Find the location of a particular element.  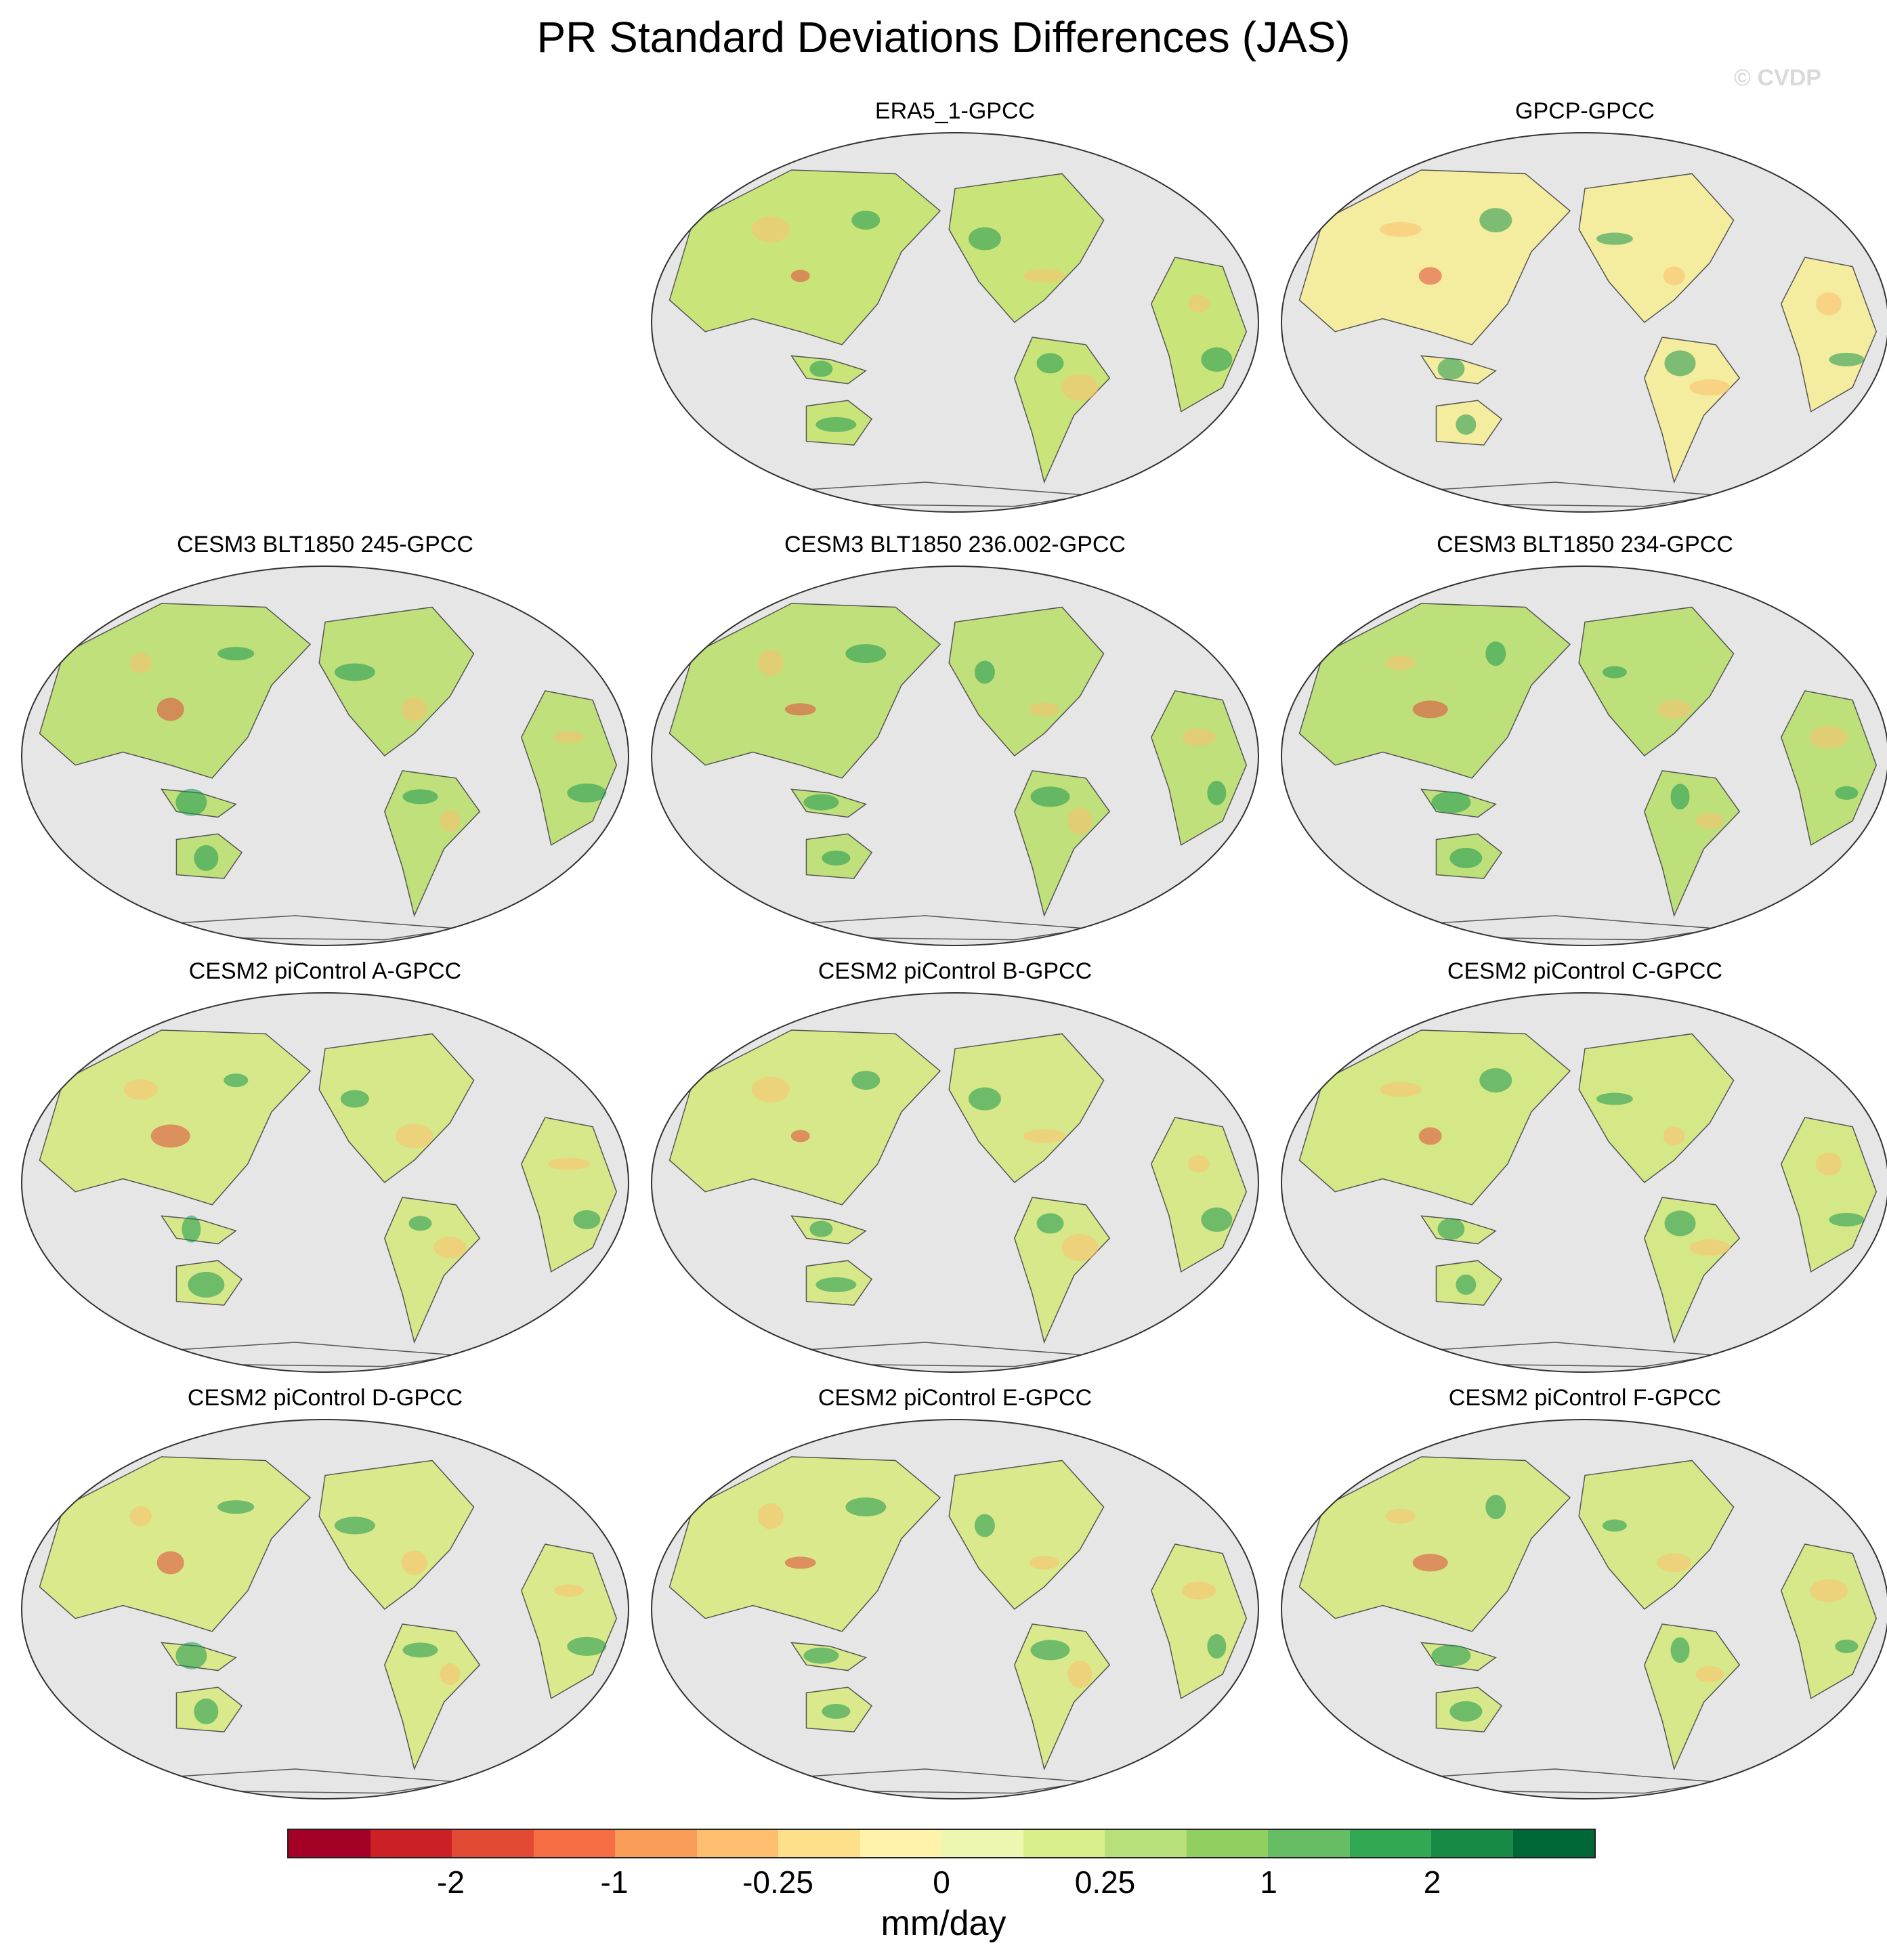

map-panel: CESM3 BLT1850 236.002-GPCC is located at coordinates (955, 742).